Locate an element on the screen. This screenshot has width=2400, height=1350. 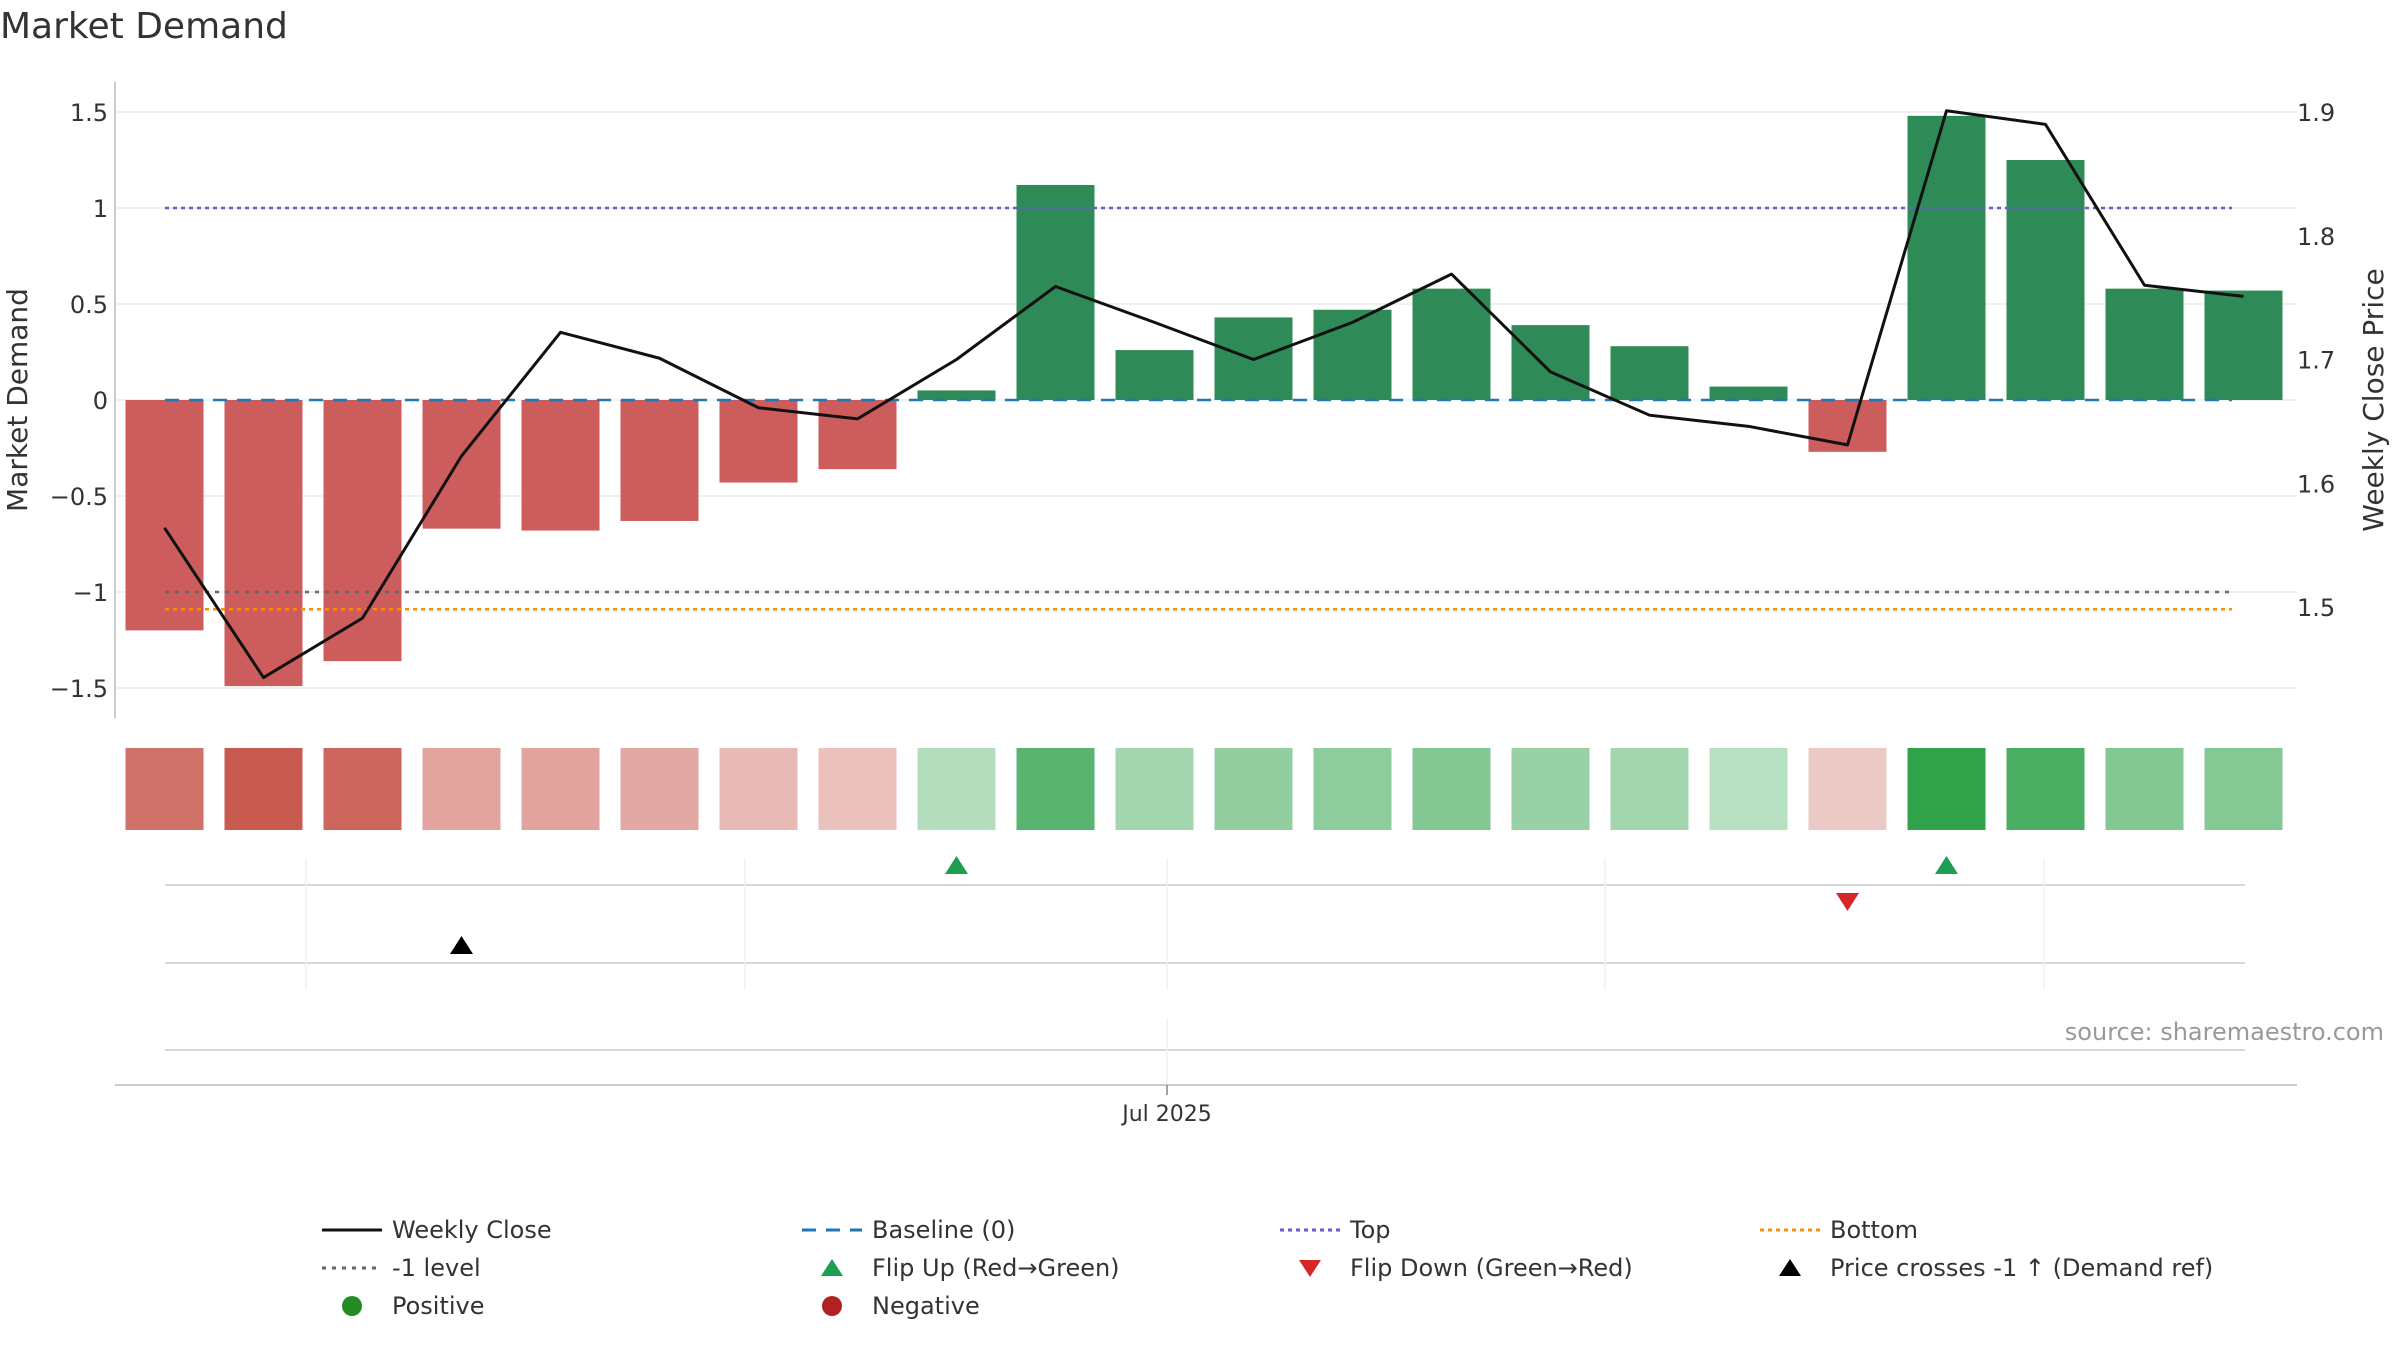
y2-tick-label: 1.8 is located at coordinates (2316, 237).